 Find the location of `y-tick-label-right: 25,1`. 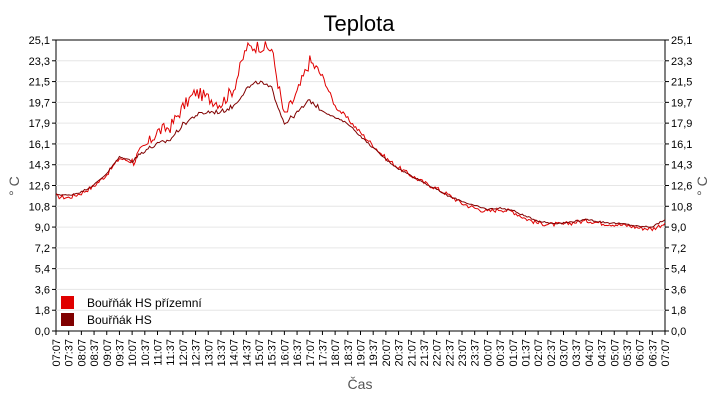

y-tick-label-right: 25,1 is located at coordinates (681, 41).